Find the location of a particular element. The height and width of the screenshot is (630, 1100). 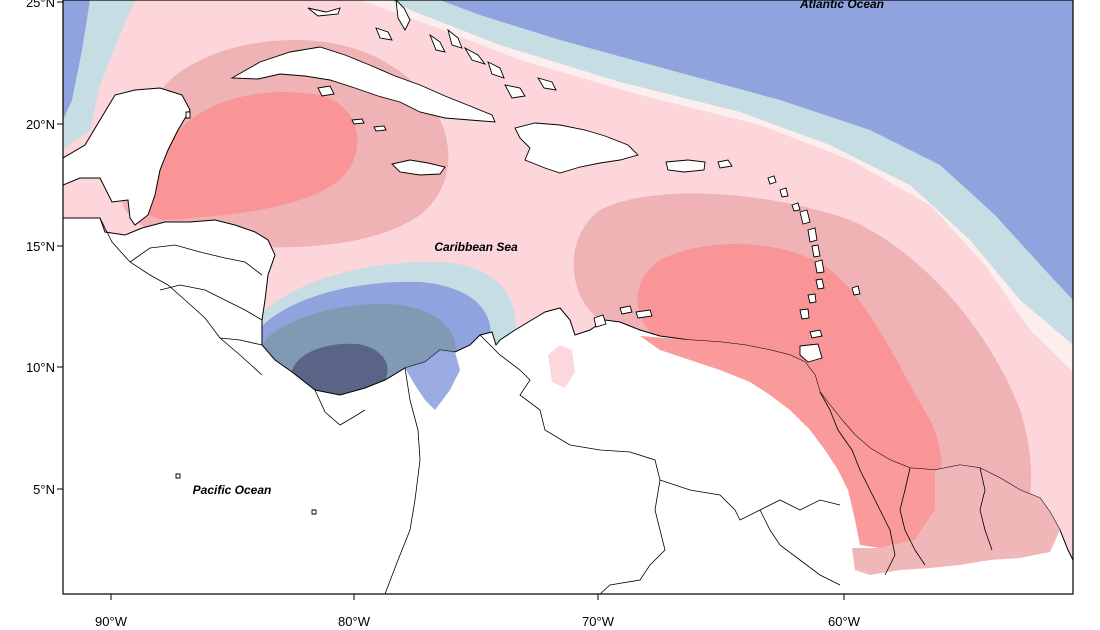

x-axis: 90°W 80°W 70°W 60°W is located at coordinates (478, 611).